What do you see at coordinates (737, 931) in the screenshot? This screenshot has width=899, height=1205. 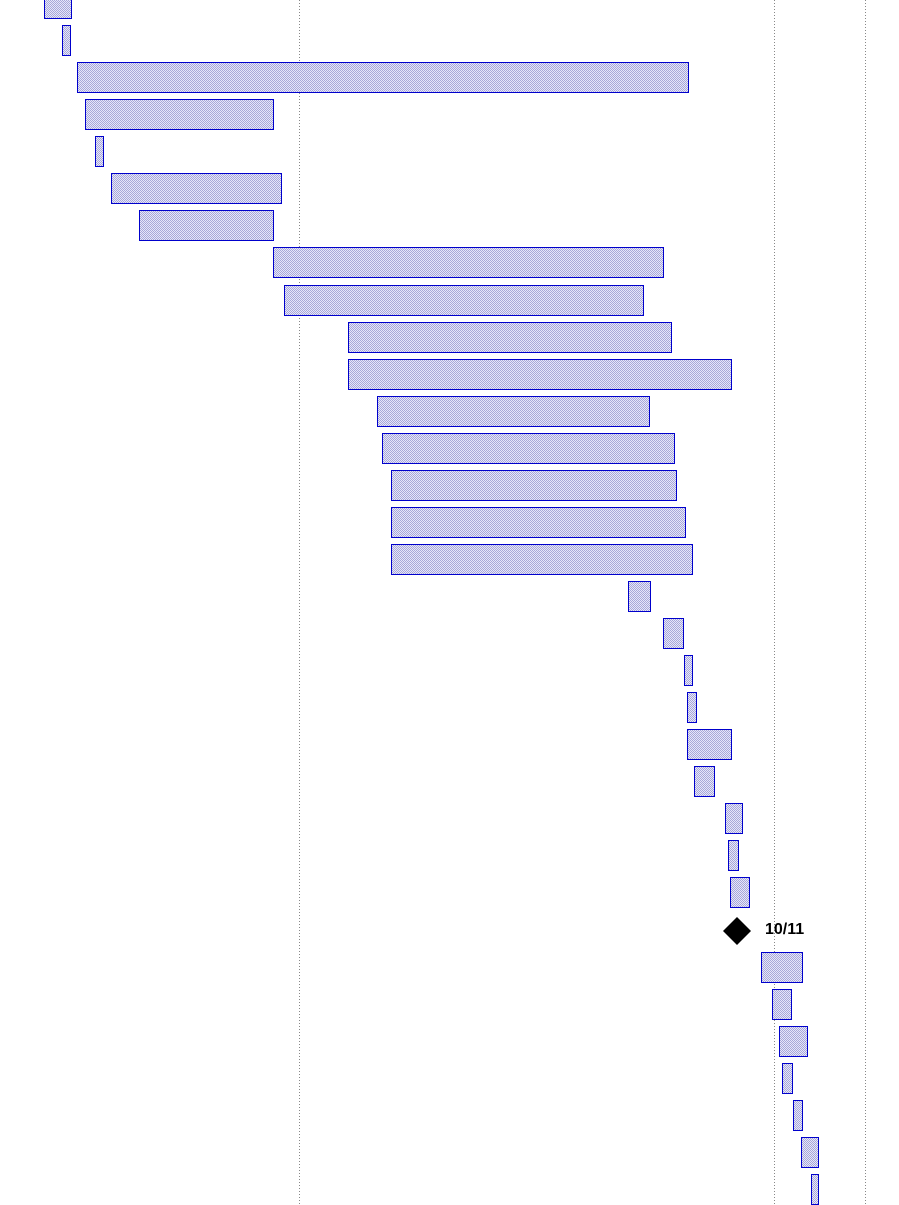 I see `milestone-diamond` at bounding box center [737, 931].